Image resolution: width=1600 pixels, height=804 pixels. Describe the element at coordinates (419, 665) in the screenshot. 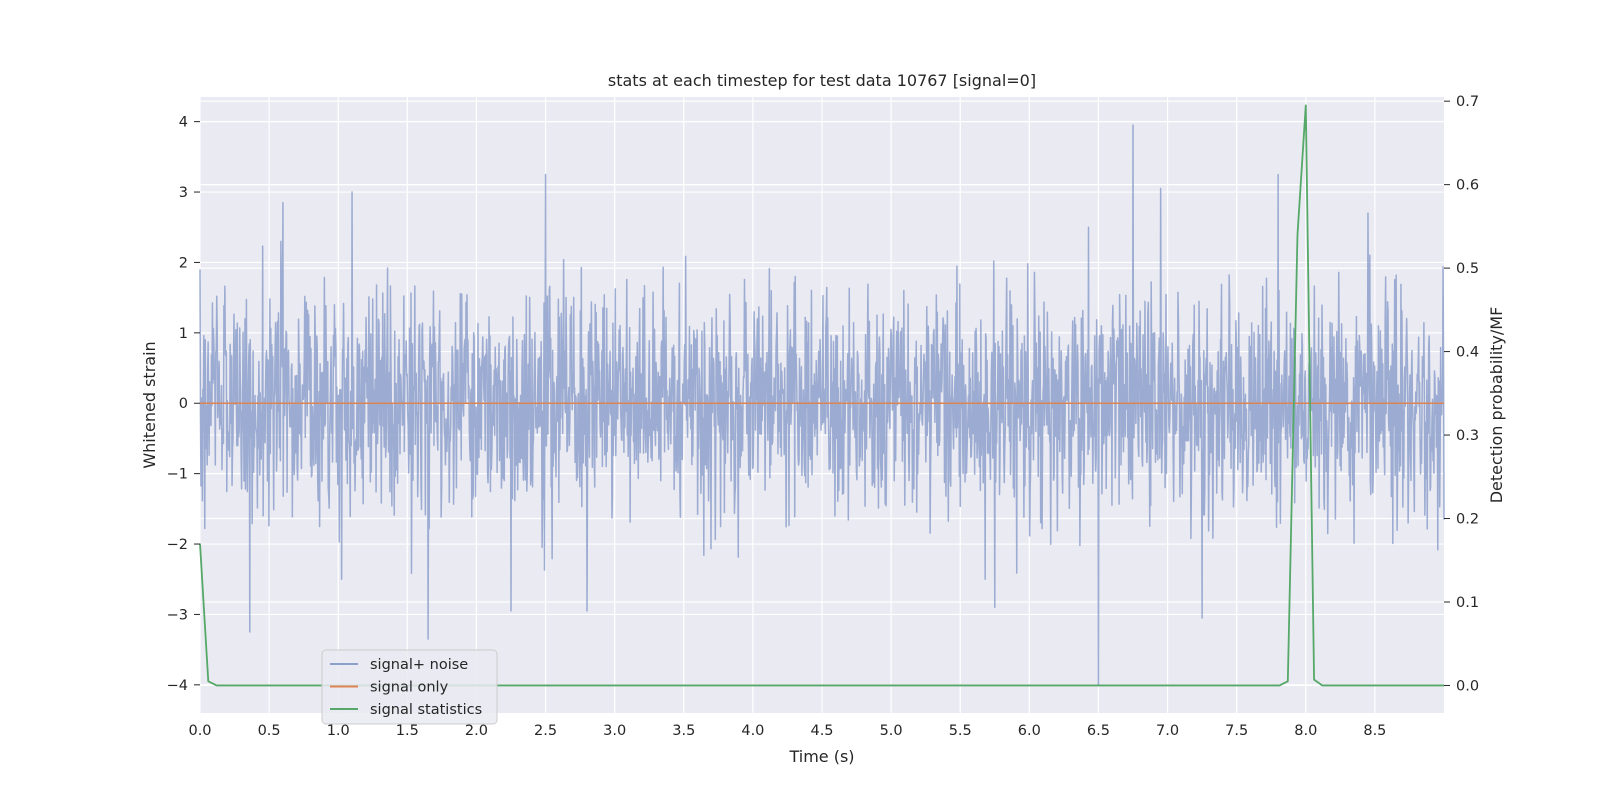

I see `legend-label: signal+ noise` at that location.